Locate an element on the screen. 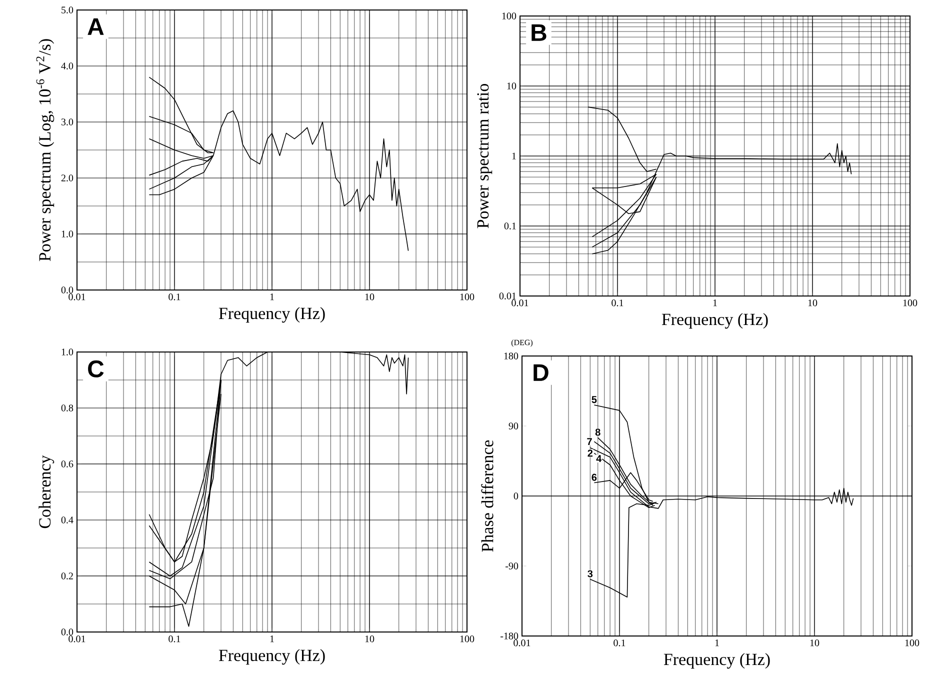 The width and height of the screenshot is (934, 695). y-tick-label: 0.6 is located at coordinates (67, 464).